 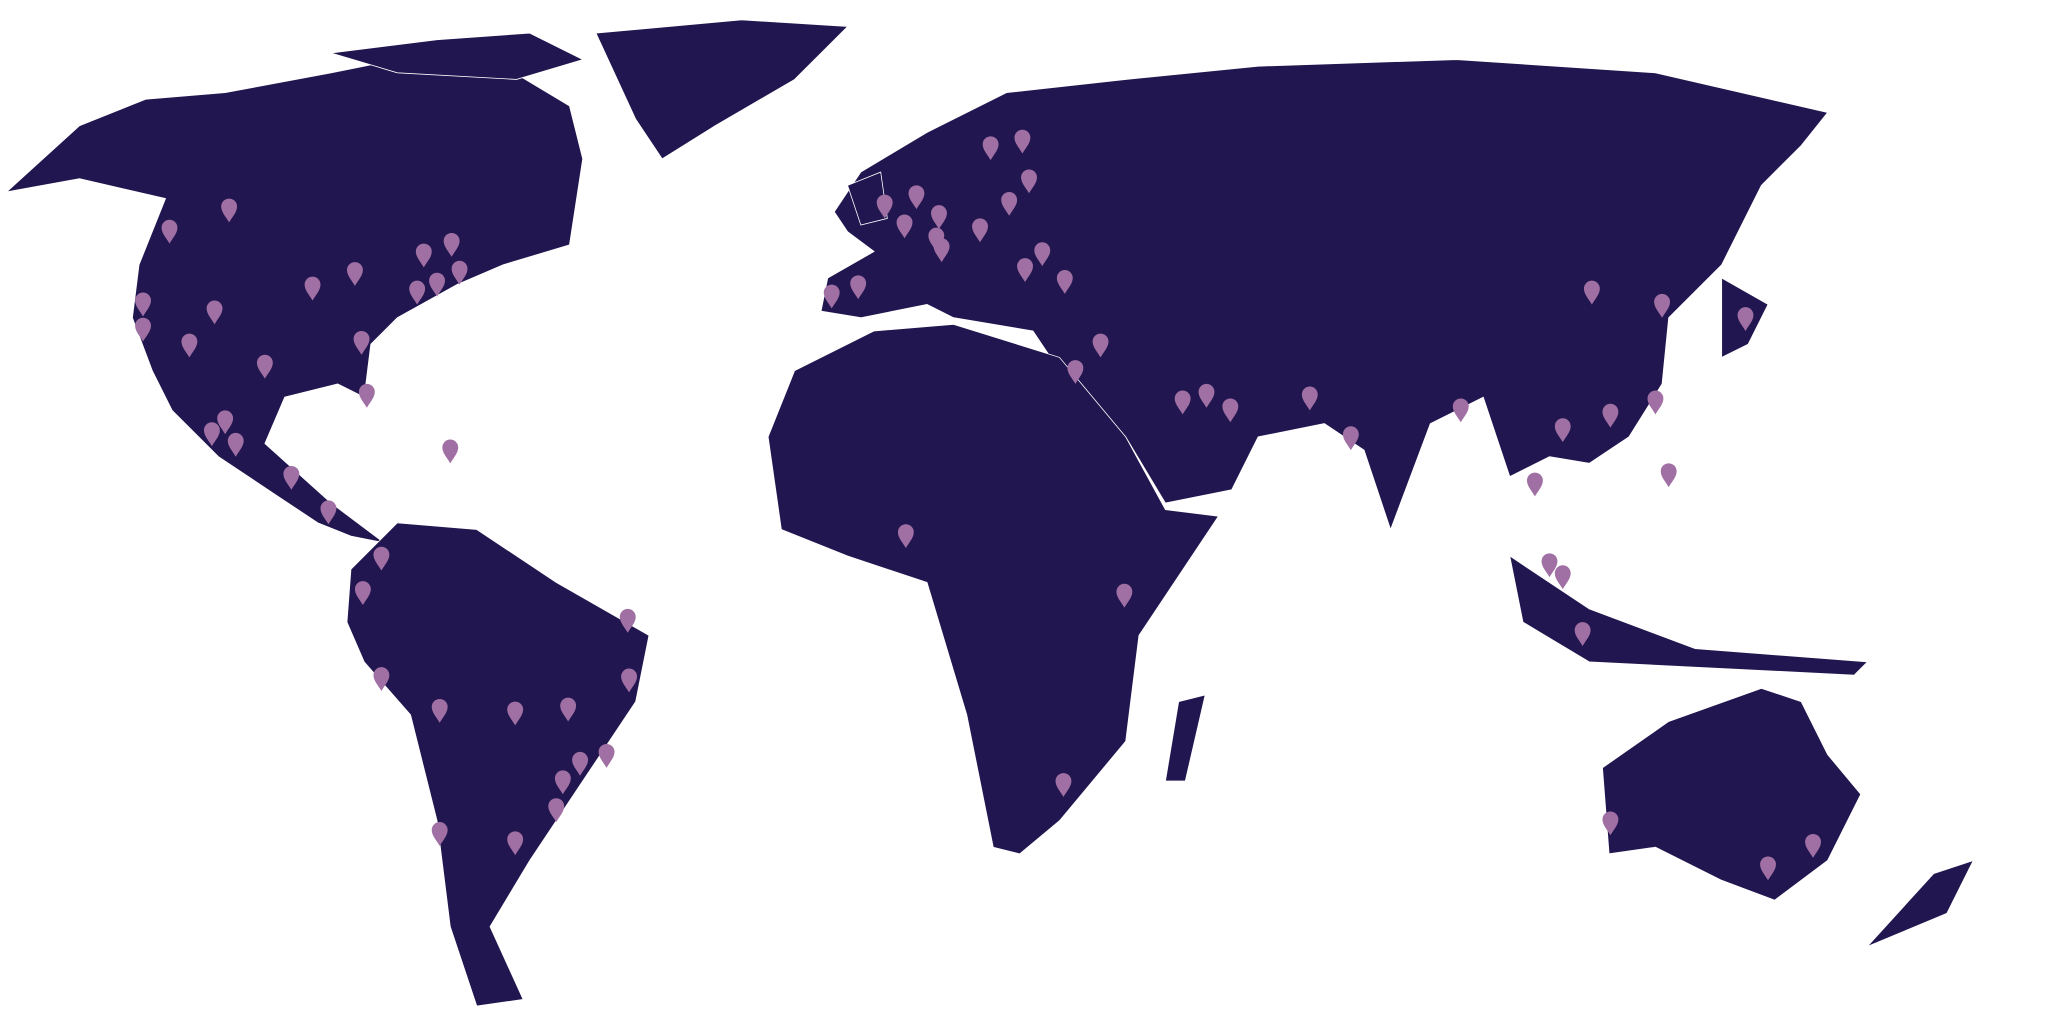 What do you see at coordinates (722, 89) in the screenshot?
I see `greenland` at bounding box center [722, 89].